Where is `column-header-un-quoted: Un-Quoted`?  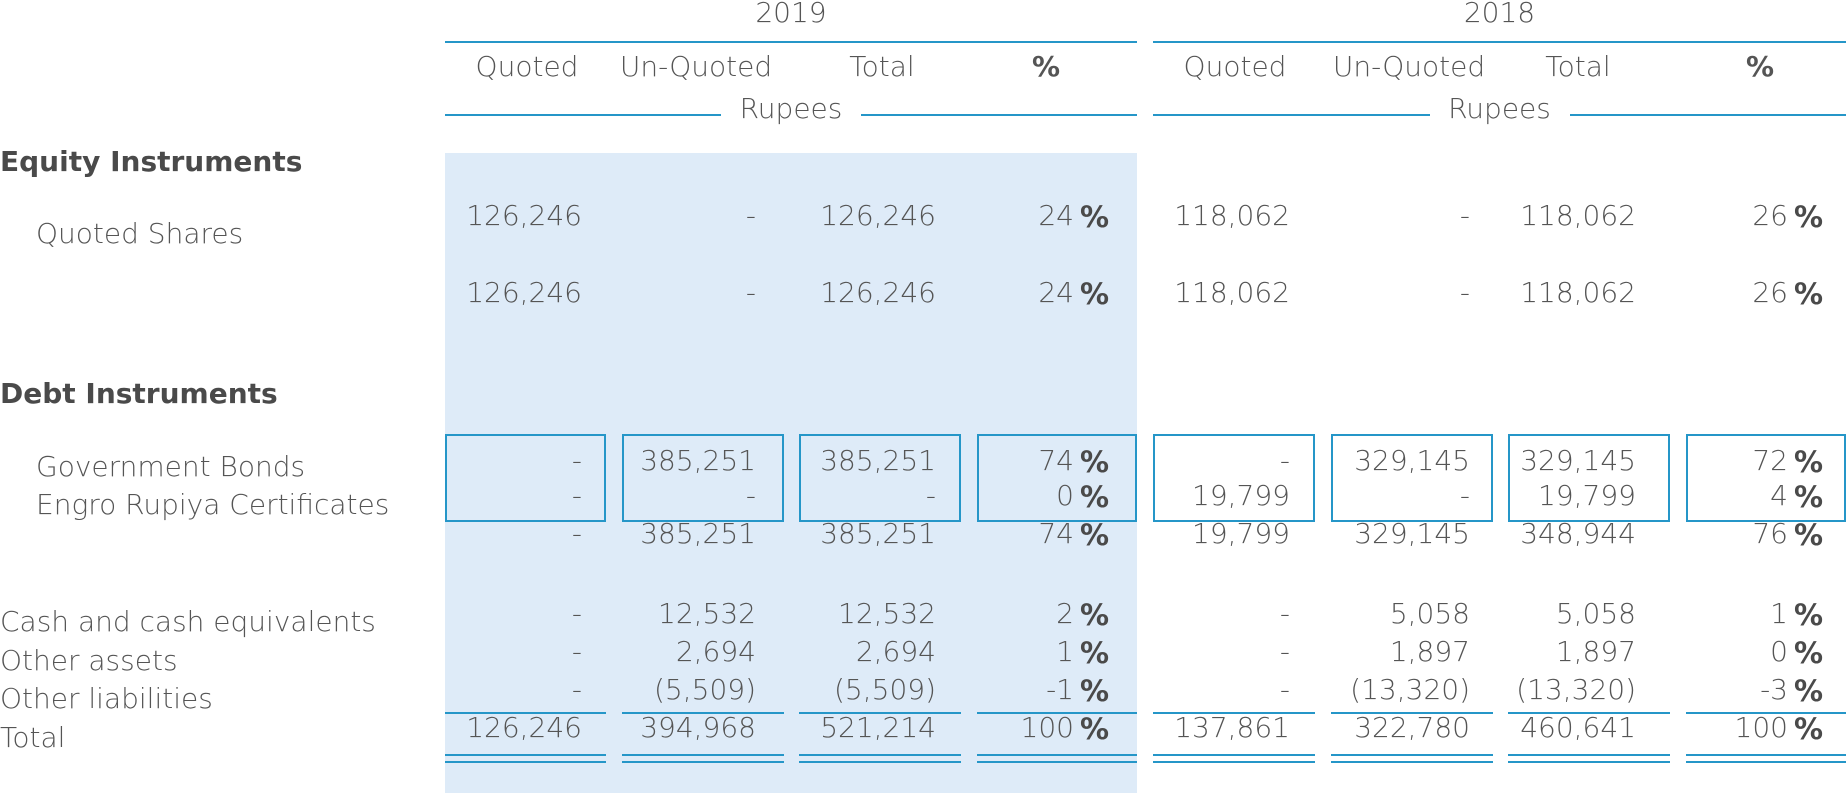
column-header-un-quoted: Un-Quoted is located at coordinates (696, 66).